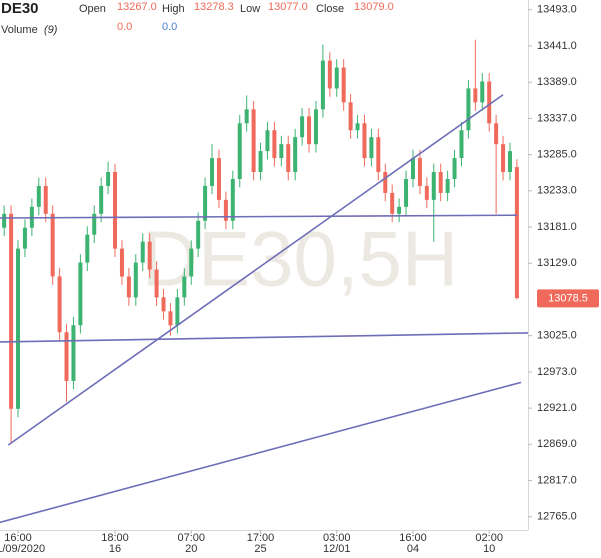  I want to click on y-tick-label: 13129.0, so click(557, 263).